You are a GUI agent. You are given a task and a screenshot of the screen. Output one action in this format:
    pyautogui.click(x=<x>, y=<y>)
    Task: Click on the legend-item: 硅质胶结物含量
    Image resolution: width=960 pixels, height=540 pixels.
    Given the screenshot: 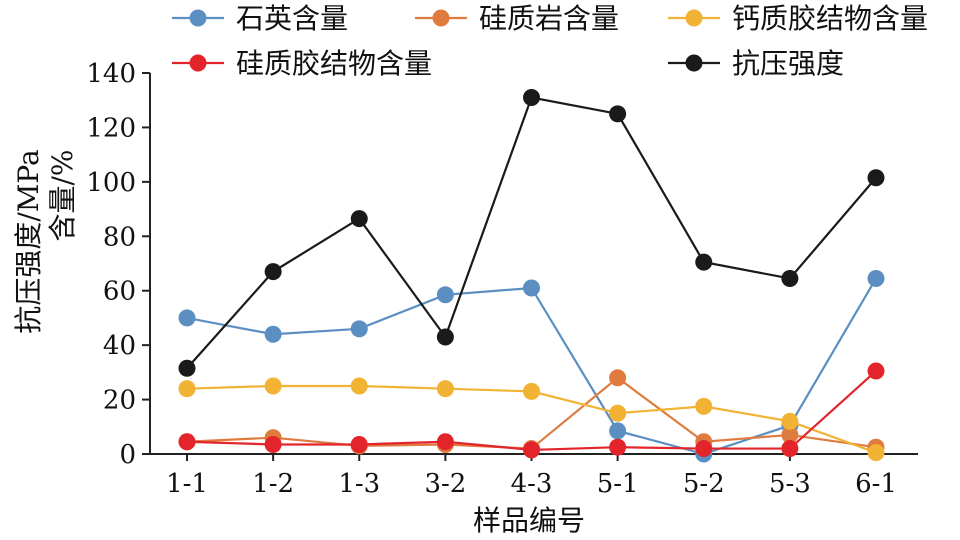 What is the action you would take?
    pyautogui.click(x=302, y=63)
    